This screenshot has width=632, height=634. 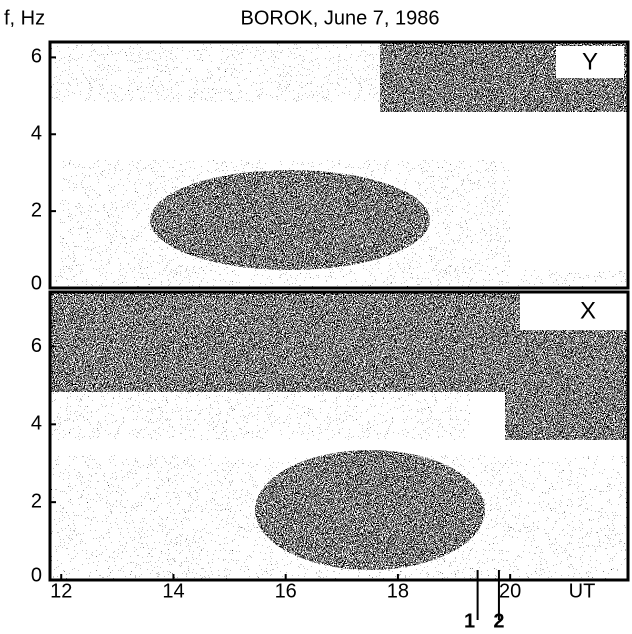 I want to click on time-marker-label: 1, so click(x=469, y=621).